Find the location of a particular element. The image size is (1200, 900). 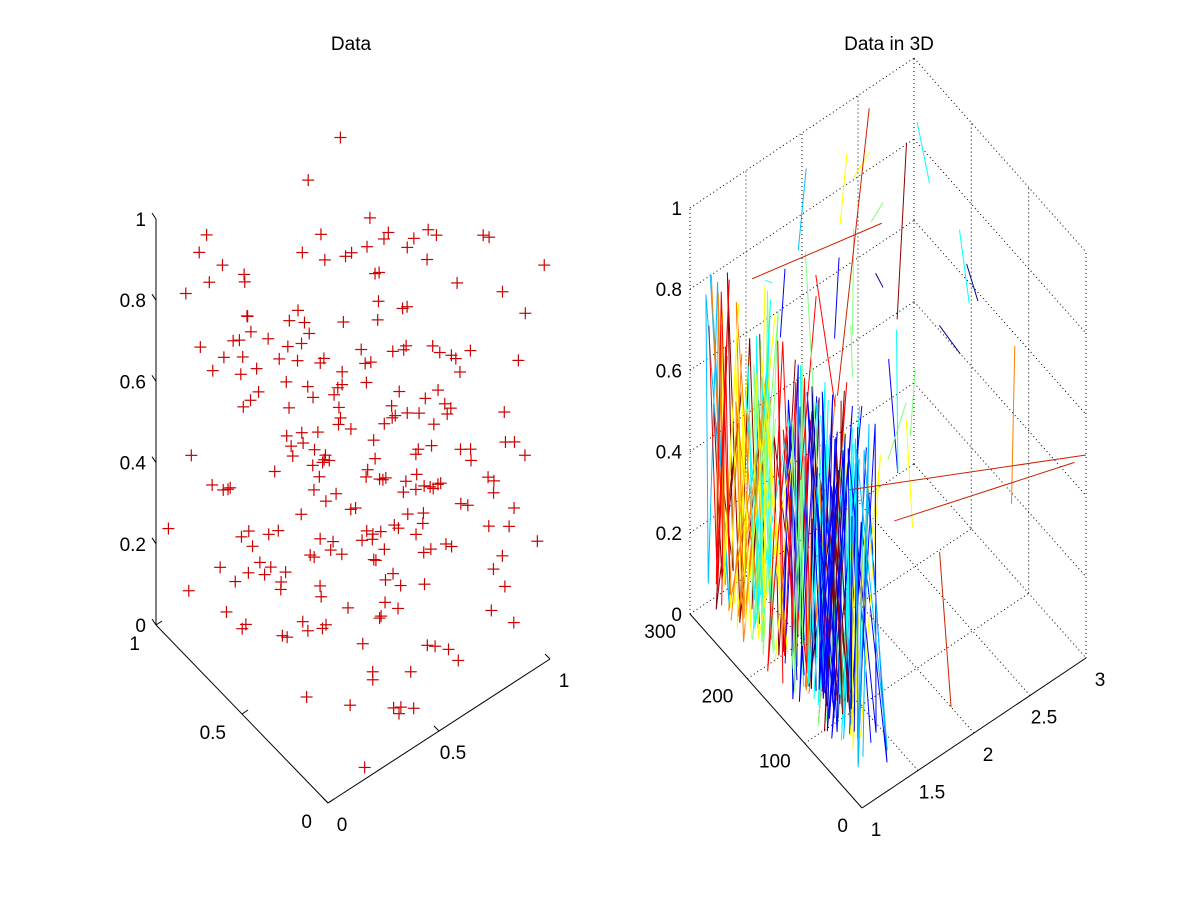

lines3d-axis-lines is located at coordinates (888, 711).